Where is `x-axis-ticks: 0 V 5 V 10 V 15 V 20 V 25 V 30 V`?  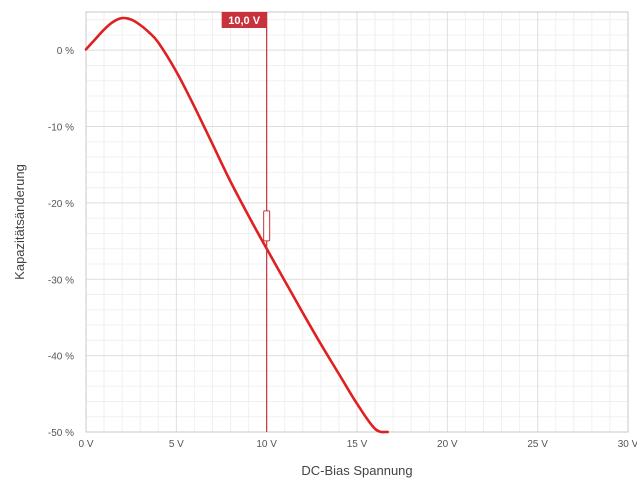
x-axis-ticks: 0 V 5 V 10 V 15 V 20 V 25 V 30 V is located at coordinates (357, 444).